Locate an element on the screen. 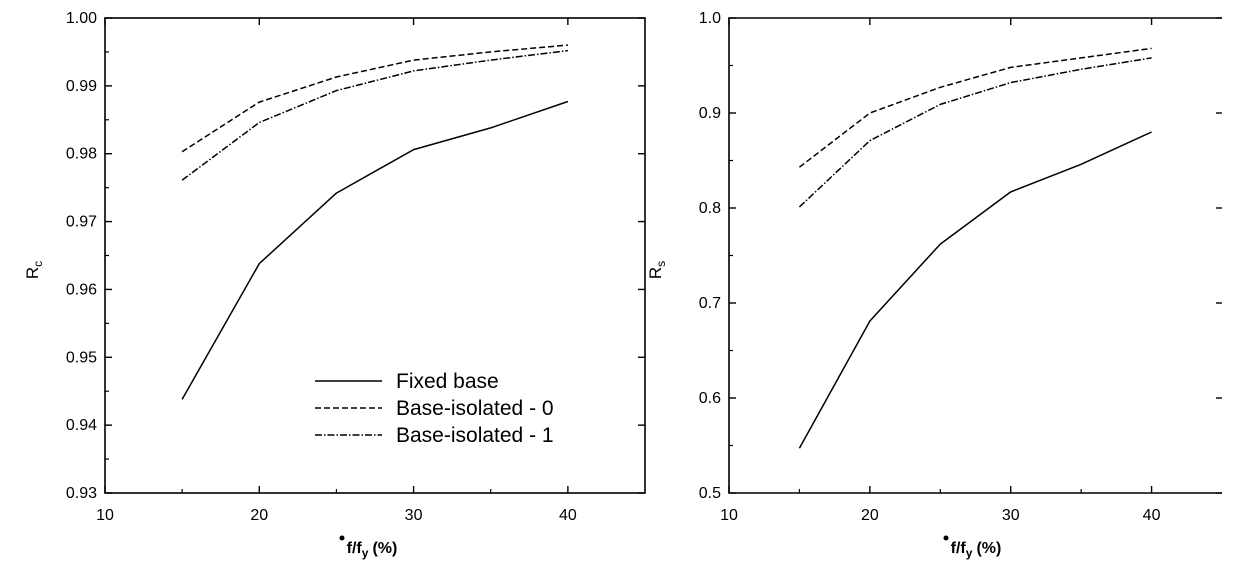 The height and width of the screenshot is (585, 1236). y-tick-label: 1.0 is located at coordinates (710, 18).